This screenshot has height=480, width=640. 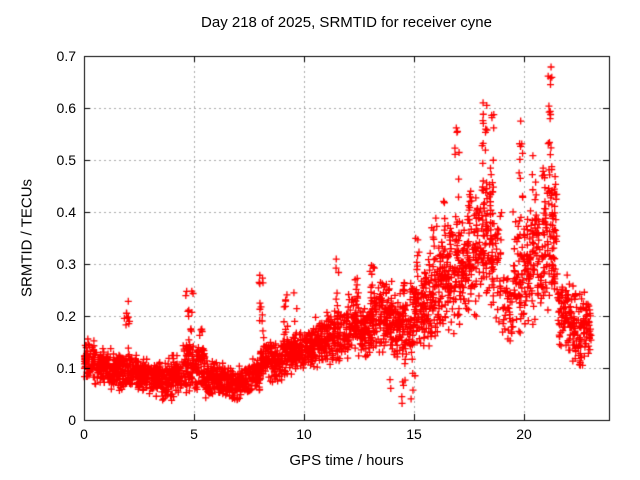 What do you see at coordinates (66, 160) in the screenshot?
I see `y-tick-label: 0.5` at bounding box center [66, 160].